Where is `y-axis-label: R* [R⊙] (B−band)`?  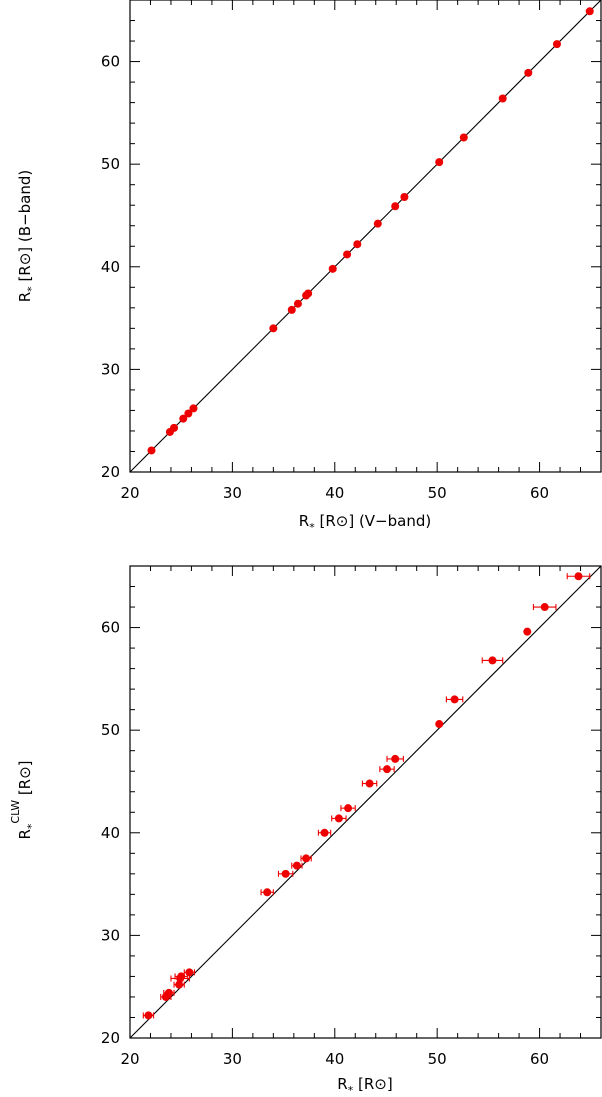 y-axis-label: R* [R⊙] (B−band) is located at coordinates (27, 236).